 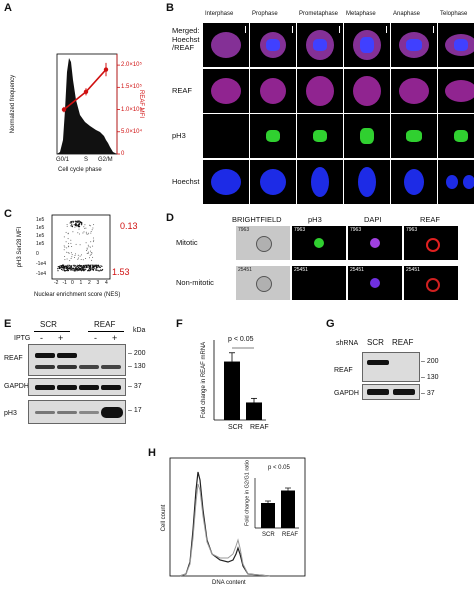 What do you see at coordinates (430, 219) in the screenshot?
I see `panel-d-column-header: REAF` at bounding box center [430, 219].